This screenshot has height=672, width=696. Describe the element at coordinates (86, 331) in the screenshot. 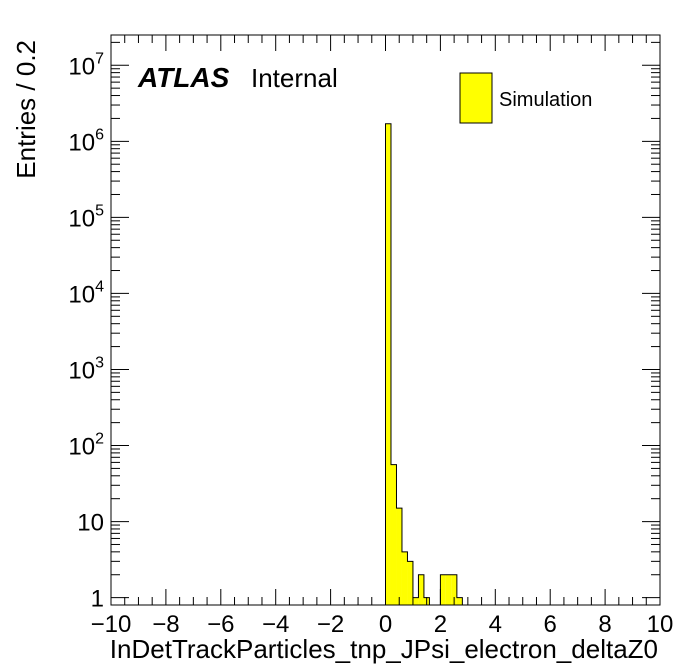

I see `y-tick-labels: 1 10 10² 10³ 10⁴ 10⁵ 10⁶ 10⁷` at that location.